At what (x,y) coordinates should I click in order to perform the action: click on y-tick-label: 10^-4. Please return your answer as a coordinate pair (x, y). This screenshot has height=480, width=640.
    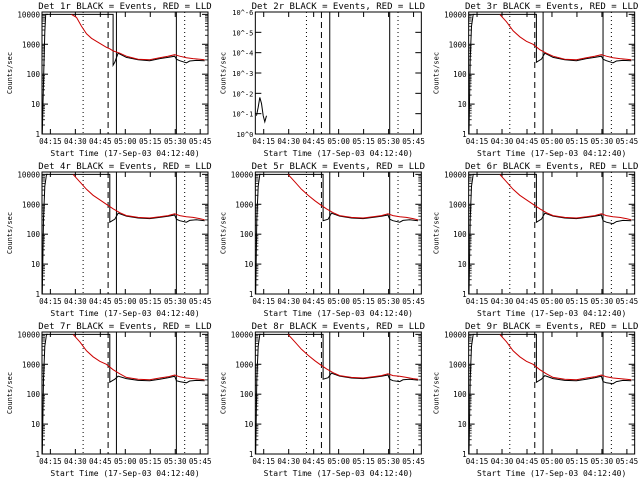
    Looking at the image, I should click on (242, 54).